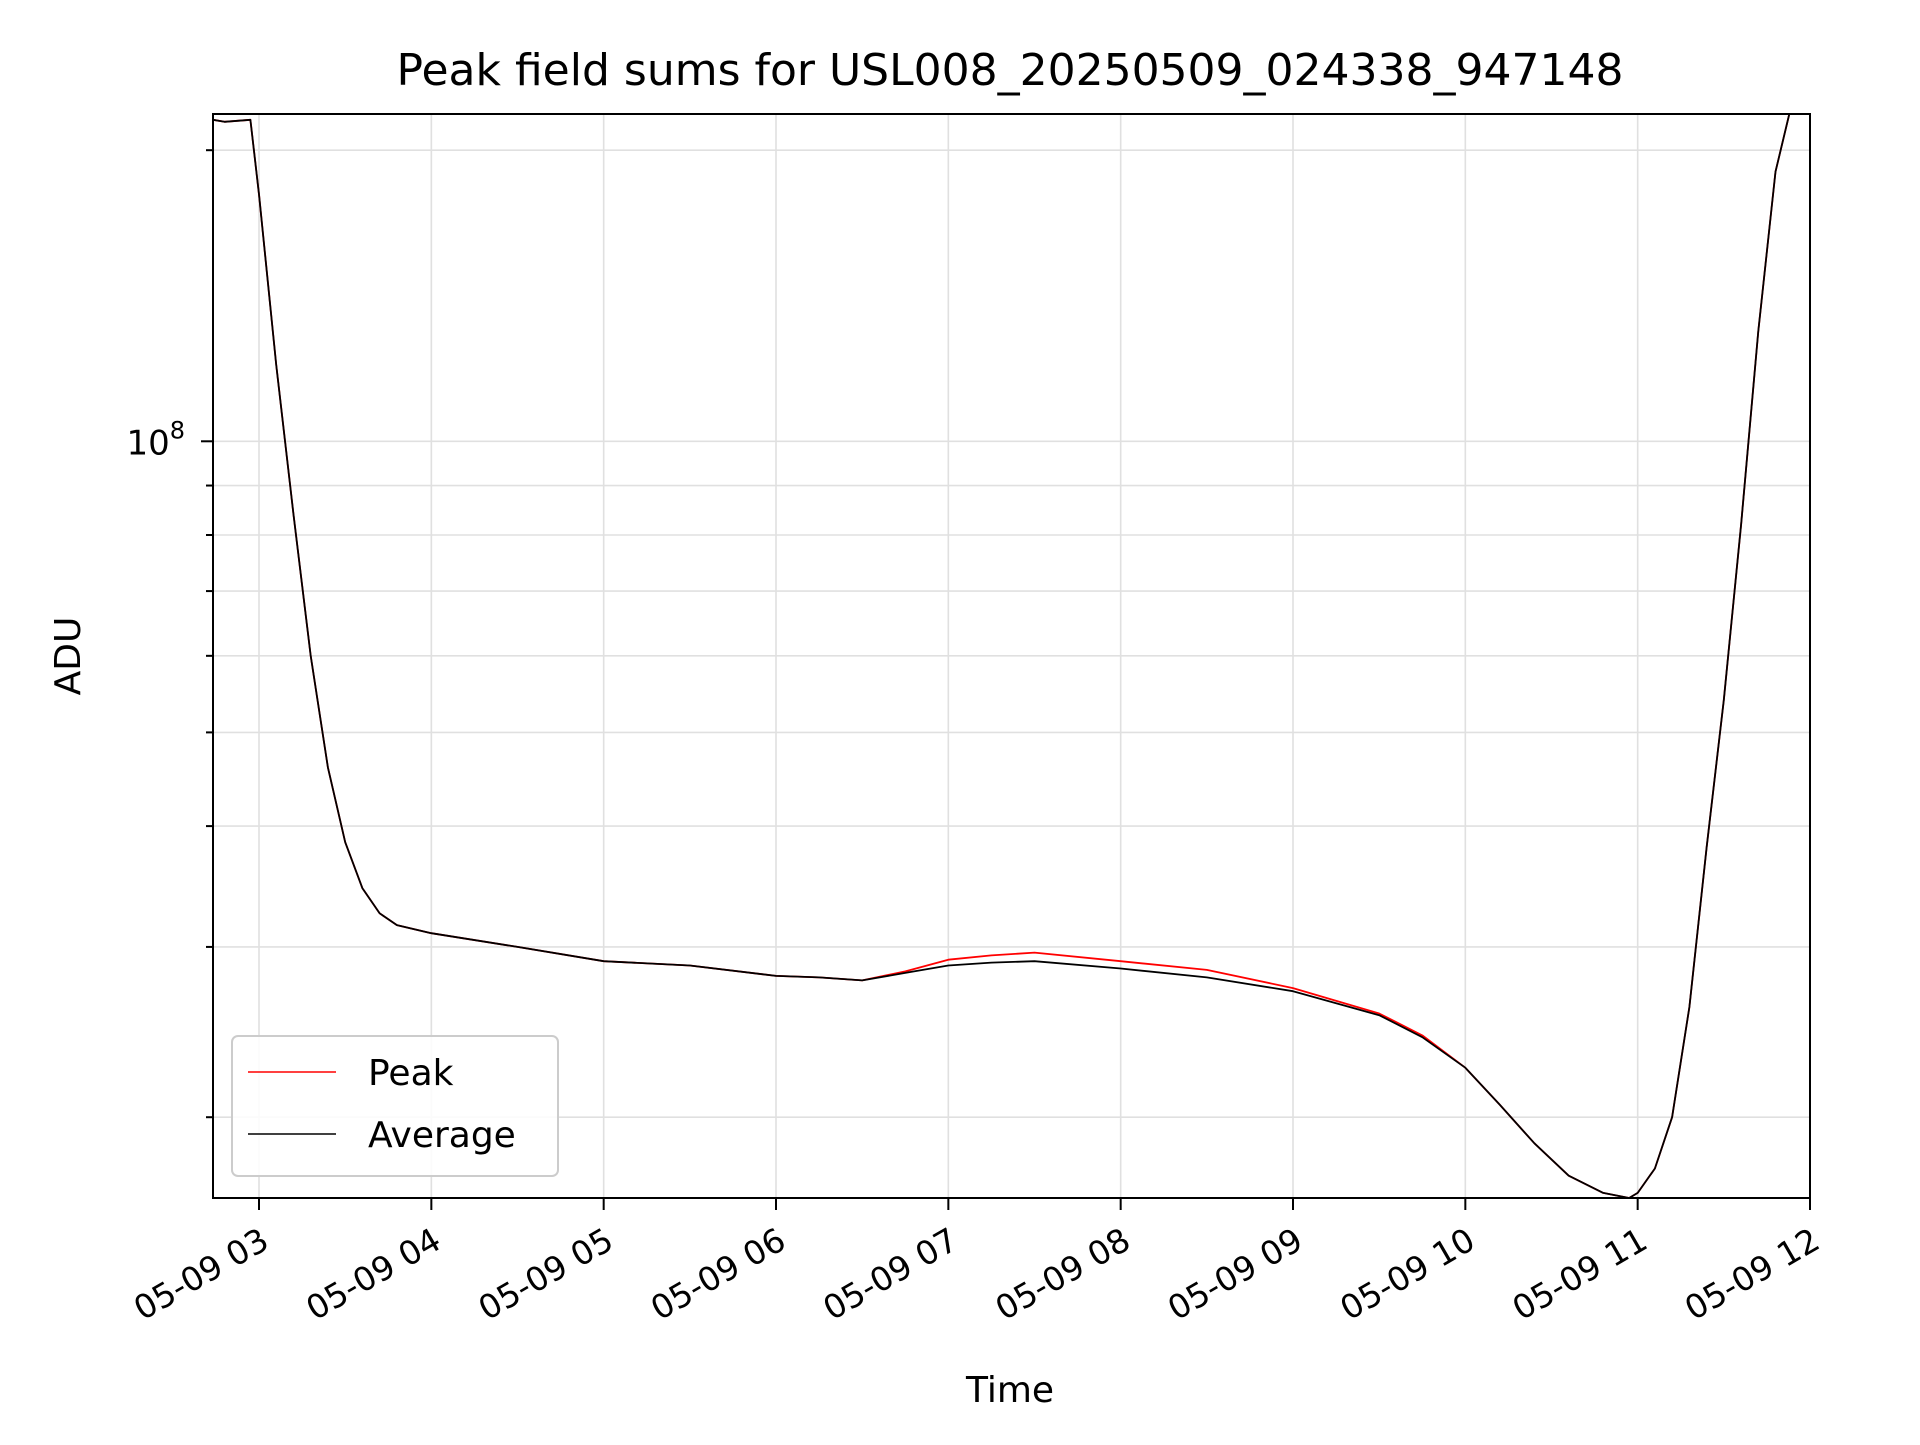  What do you see at coordinates (442, 1135) in the screenshot?
I see `legend-average-label: Average` at bounding box center [442, 1135].